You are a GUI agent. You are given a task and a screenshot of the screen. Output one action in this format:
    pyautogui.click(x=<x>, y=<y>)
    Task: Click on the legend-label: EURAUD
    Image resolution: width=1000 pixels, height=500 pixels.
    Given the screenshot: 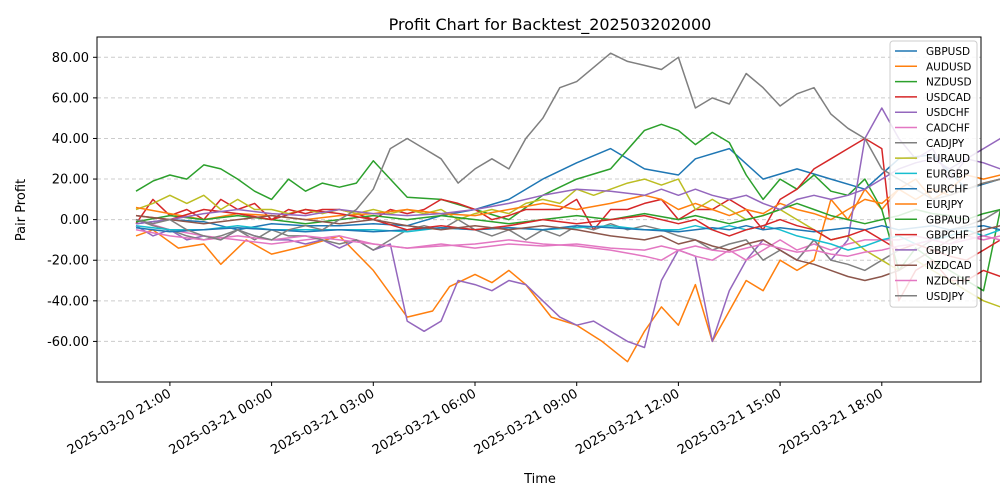 What is the action you would take?
    pyautogui.click(x=948, y=159)
    